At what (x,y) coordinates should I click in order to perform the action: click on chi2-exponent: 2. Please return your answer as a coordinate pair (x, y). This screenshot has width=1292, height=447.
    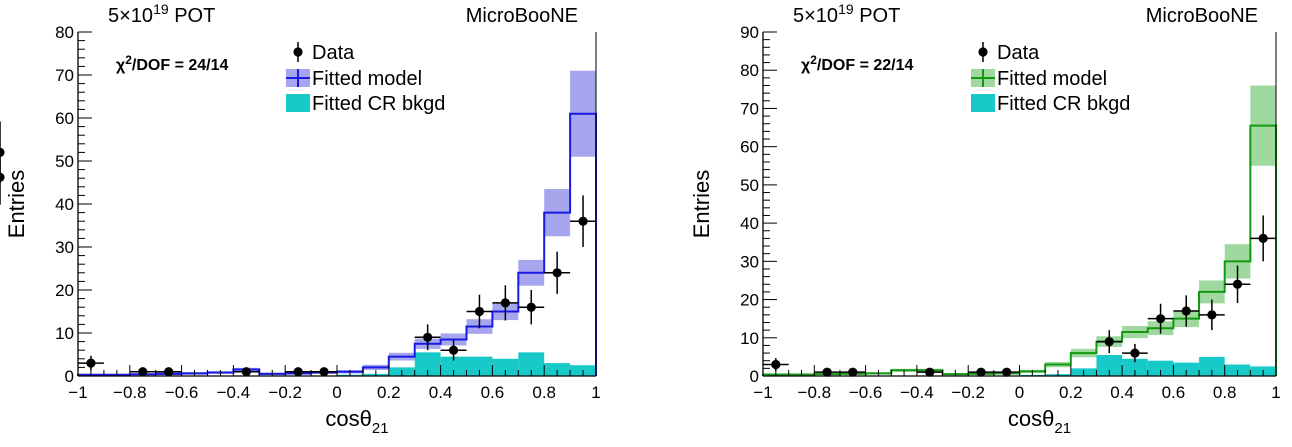
    Looking at the image, I should click on (813, 60).